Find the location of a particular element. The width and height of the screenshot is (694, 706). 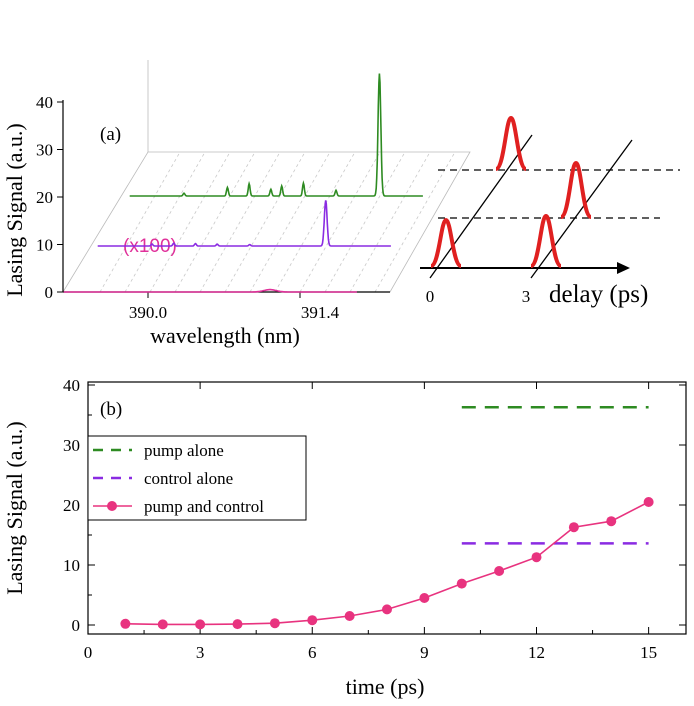

panel-b-label: (b) is located at coordinates (111, 409).